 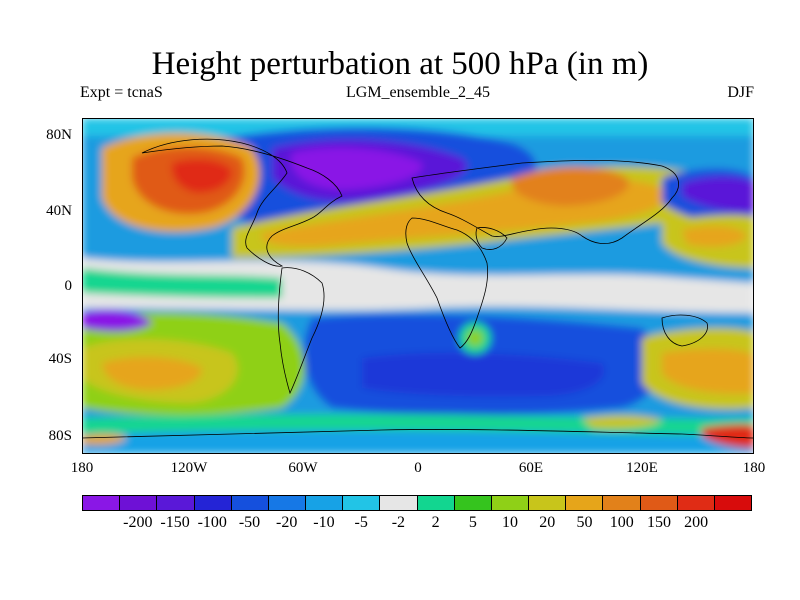 What do you see at coordinates (418, 468) in the screenshot?
I see `lon-label-0: 0` at bounding box center [418, 468].